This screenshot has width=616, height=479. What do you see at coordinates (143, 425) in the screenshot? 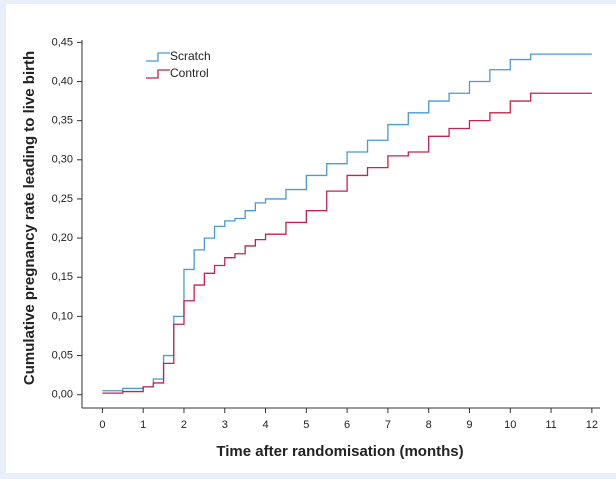
I see `x-tick-label: 1` at bounding box center [143, 425].